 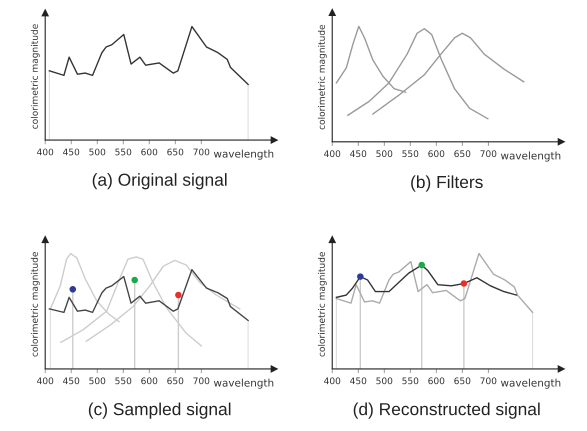 What do you see at coordinates (447, 410) in the screenshot?
I see `text: (d) Reconstructed signal` at bounding box center [447, 410].